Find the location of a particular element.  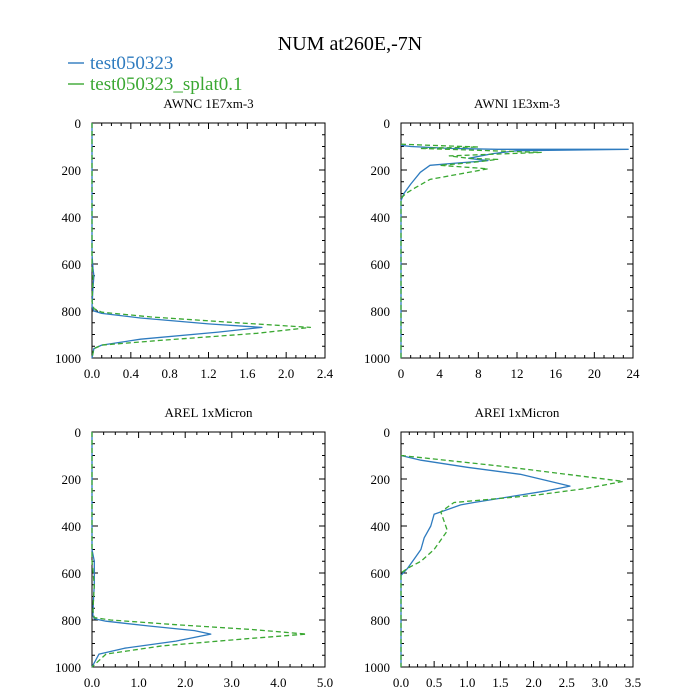

x-tick-label: 12 is located at coordinates (517, 373).